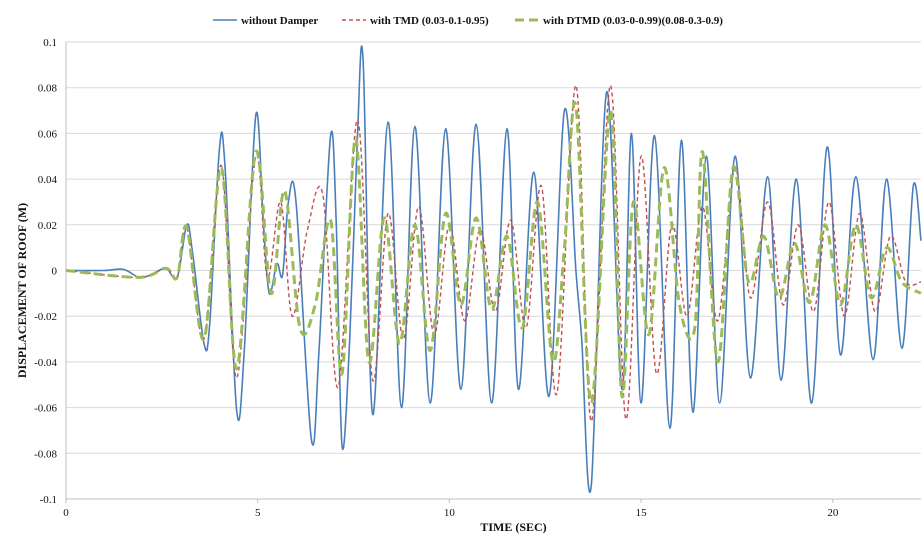 The image size is (923, 543). I want to click on y-tick-label: 0.02, so click(47, 226).